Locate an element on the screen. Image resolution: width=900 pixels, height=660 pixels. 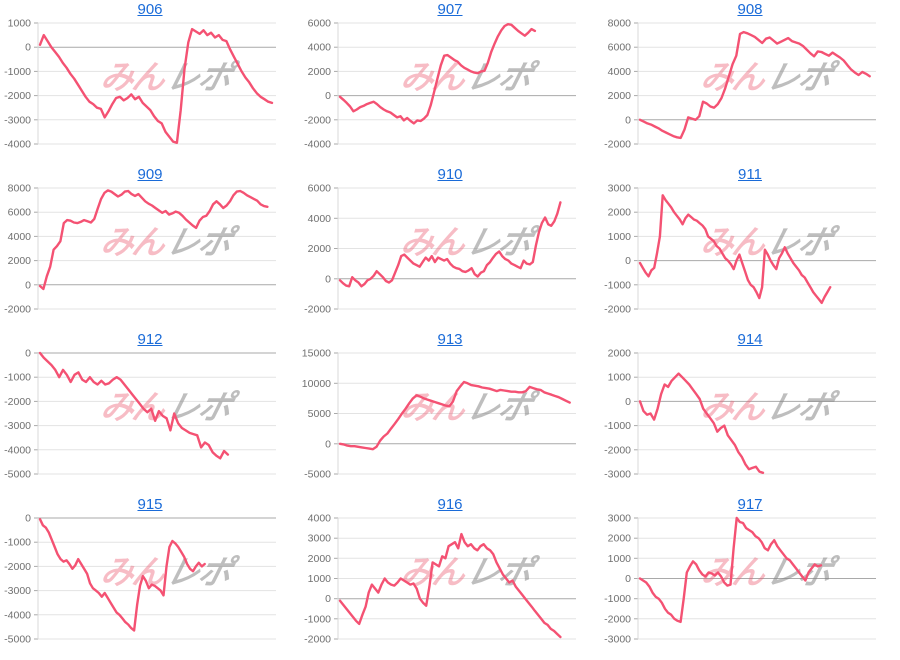
chart-cell: 3000 2000 1000 0 -1000 -2000 -3000 917 みんレポ is located at coordinates (750, 577).